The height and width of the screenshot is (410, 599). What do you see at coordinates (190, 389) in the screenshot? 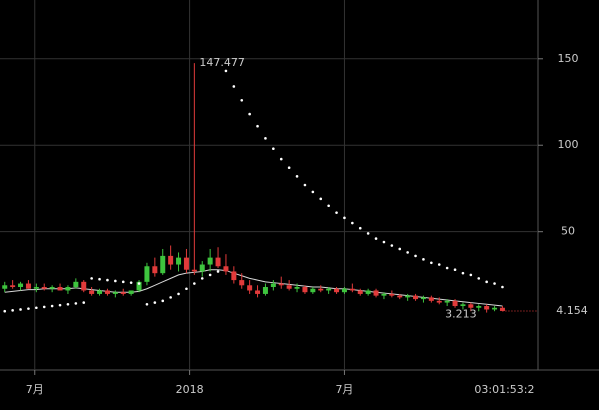
I see `x-tick-label: 2018` at bounding box center [190, 389].